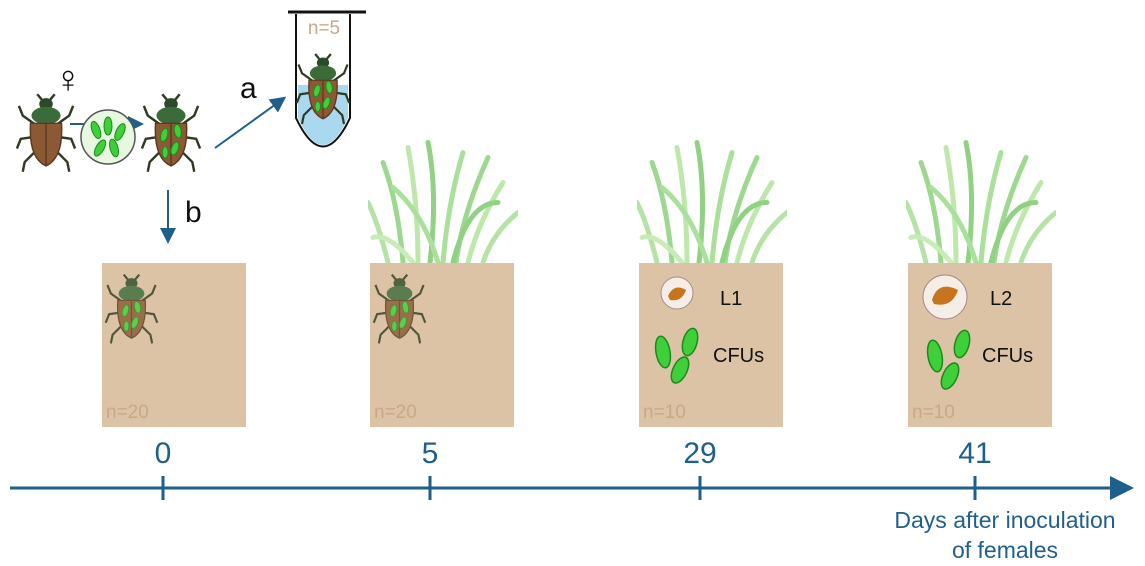 The image size is (1145, 566). Describe the element at coordinates (731, 299) in the screenshot. I see `stage-label: L1` at that location.